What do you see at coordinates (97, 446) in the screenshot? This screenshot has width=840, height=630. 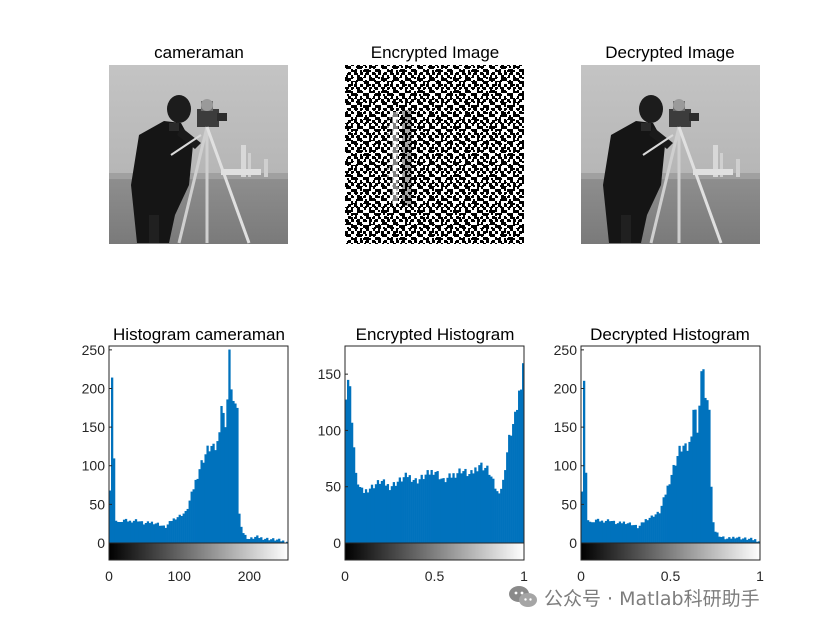 I see `histogram-cameraman-yticks: 0 50 100 150 200 250` at bounding box center [97, 446].